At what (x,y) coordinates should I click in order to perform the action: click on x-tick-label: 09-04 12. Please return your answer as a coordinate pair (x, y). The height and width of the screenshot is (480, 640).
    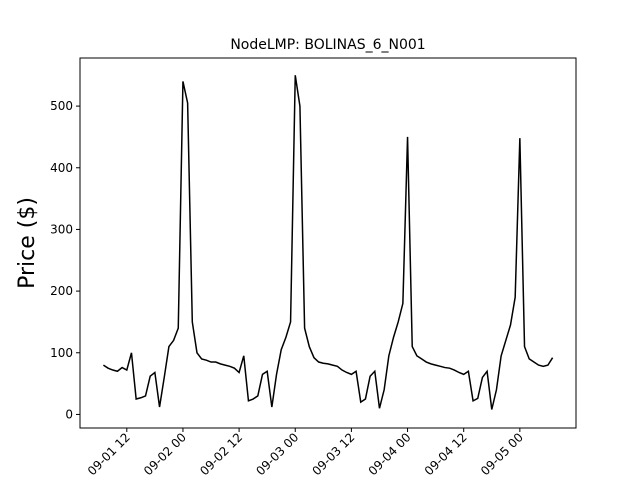
    Looking at the image, I should click on (446, 454).